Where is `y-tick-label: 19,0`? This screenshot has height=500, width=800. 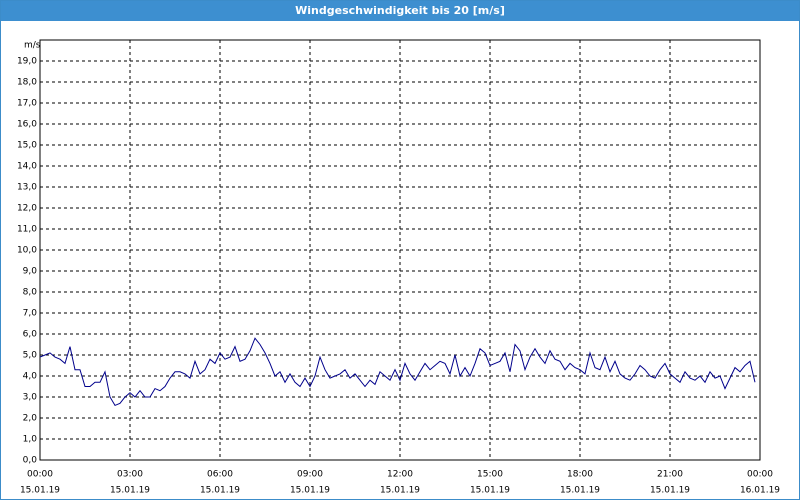 y-tick-label: 19,0 is located at coordinates (27, 62).